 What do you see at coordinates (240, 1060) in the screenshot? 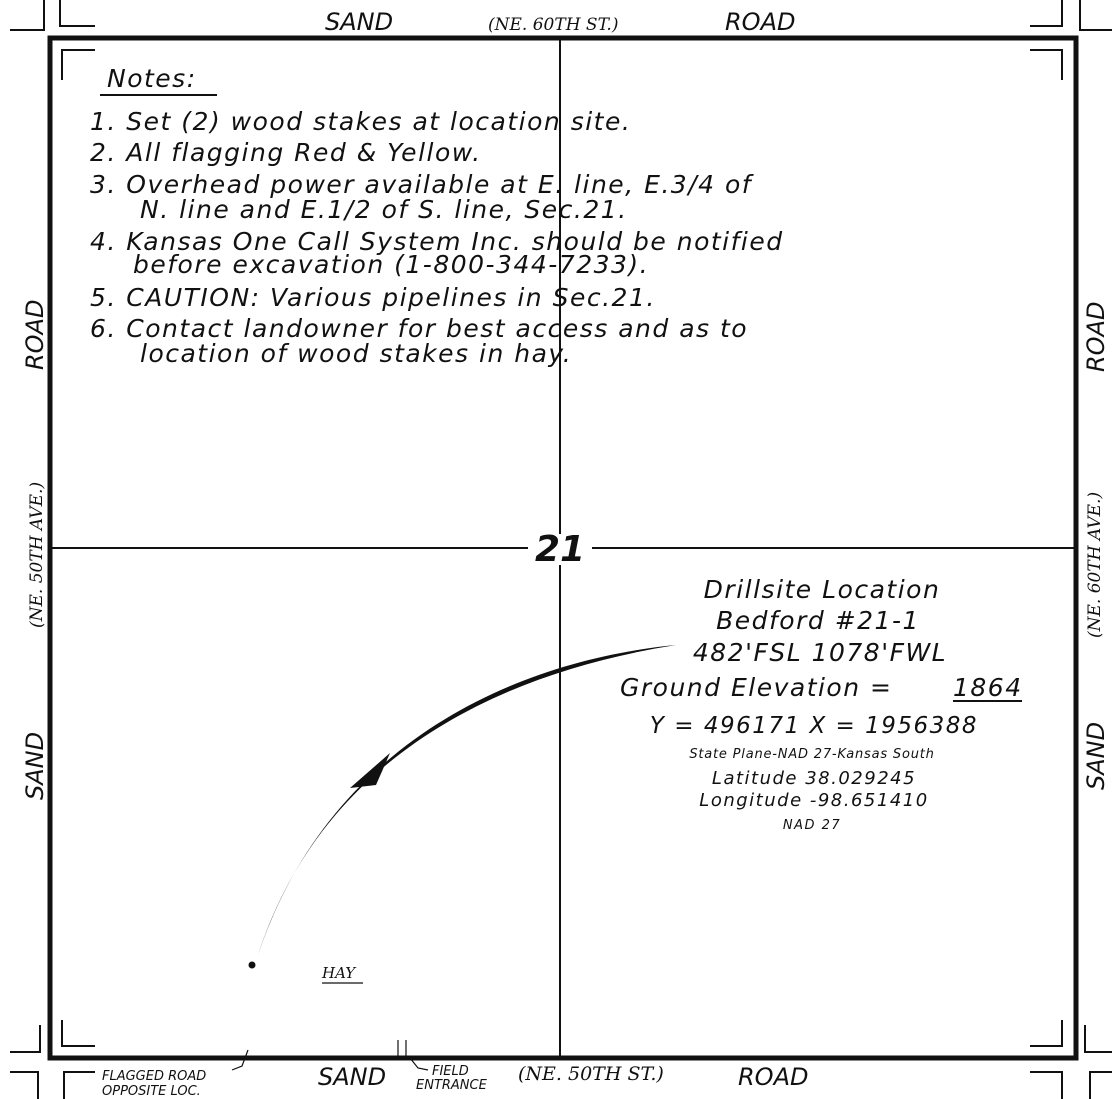
I see `flagged-road-leader` at bounding box center [240, 1060].